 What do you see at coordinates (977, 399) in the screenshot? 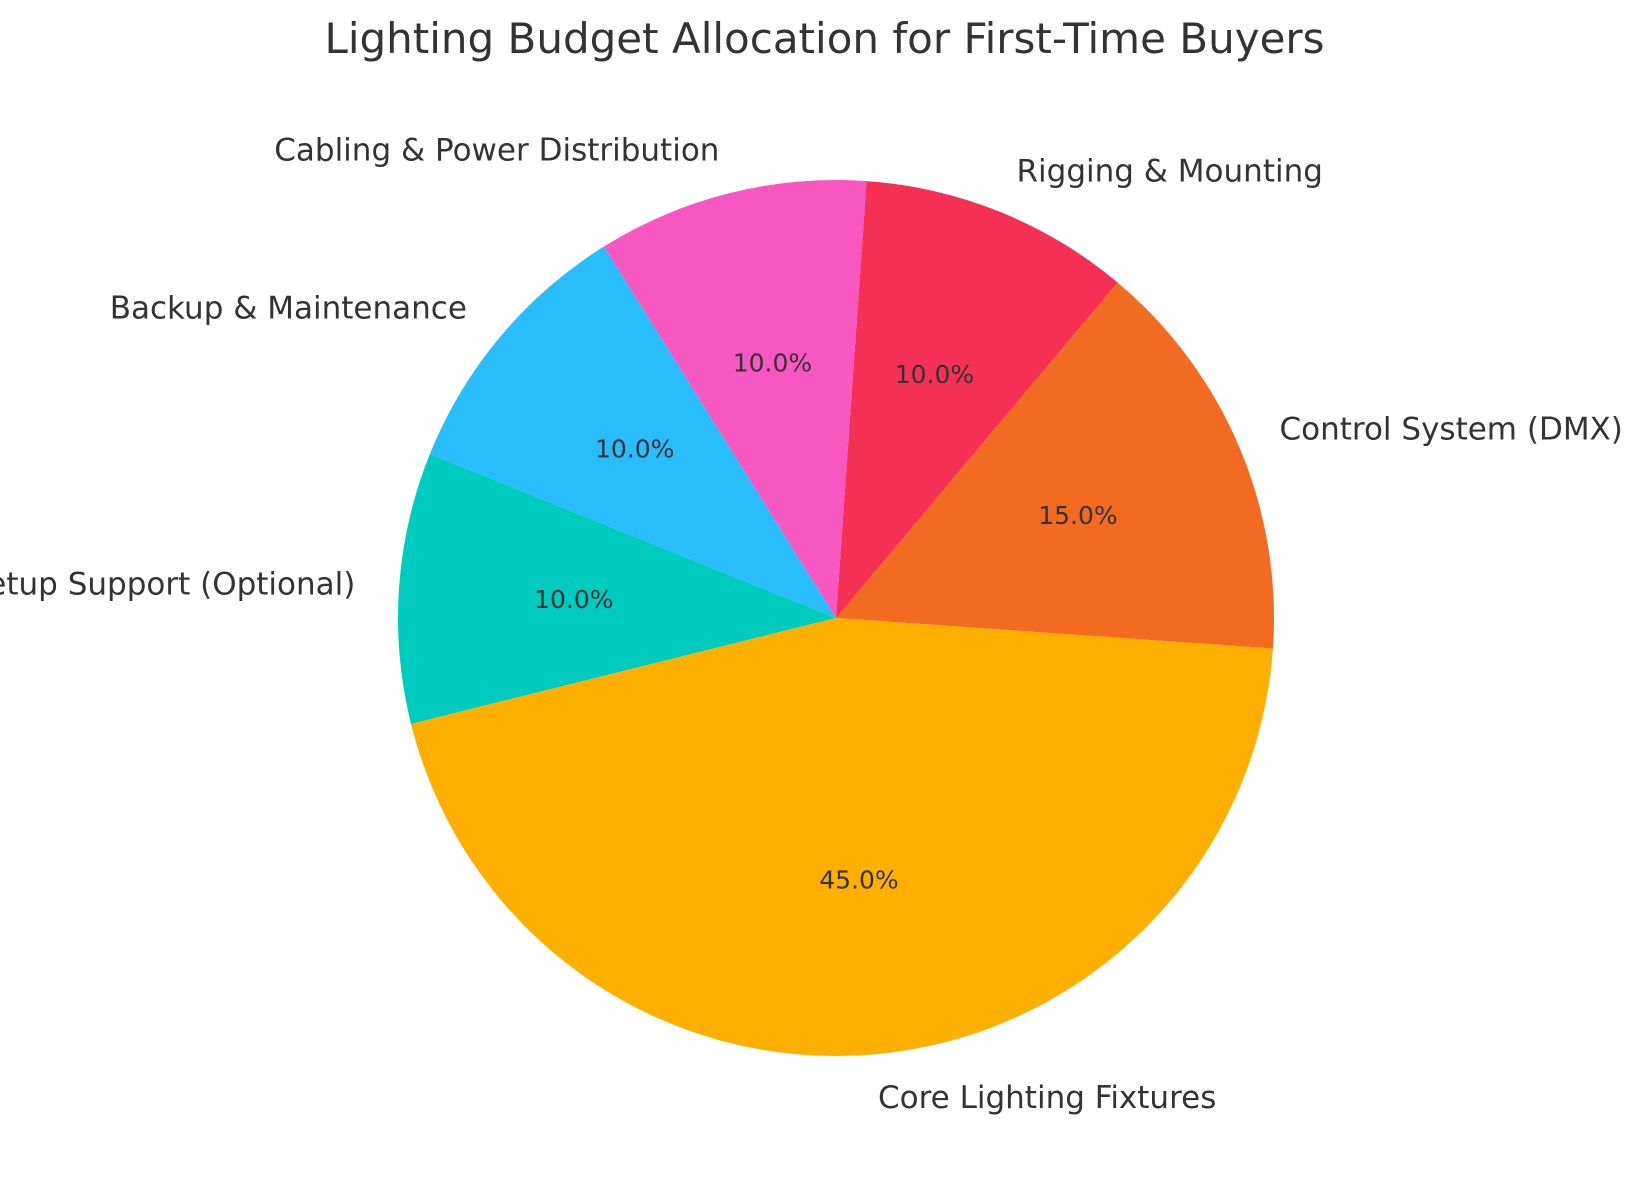
I see `pie-slice-rigging-mounting` at bounding box center [977, 399].